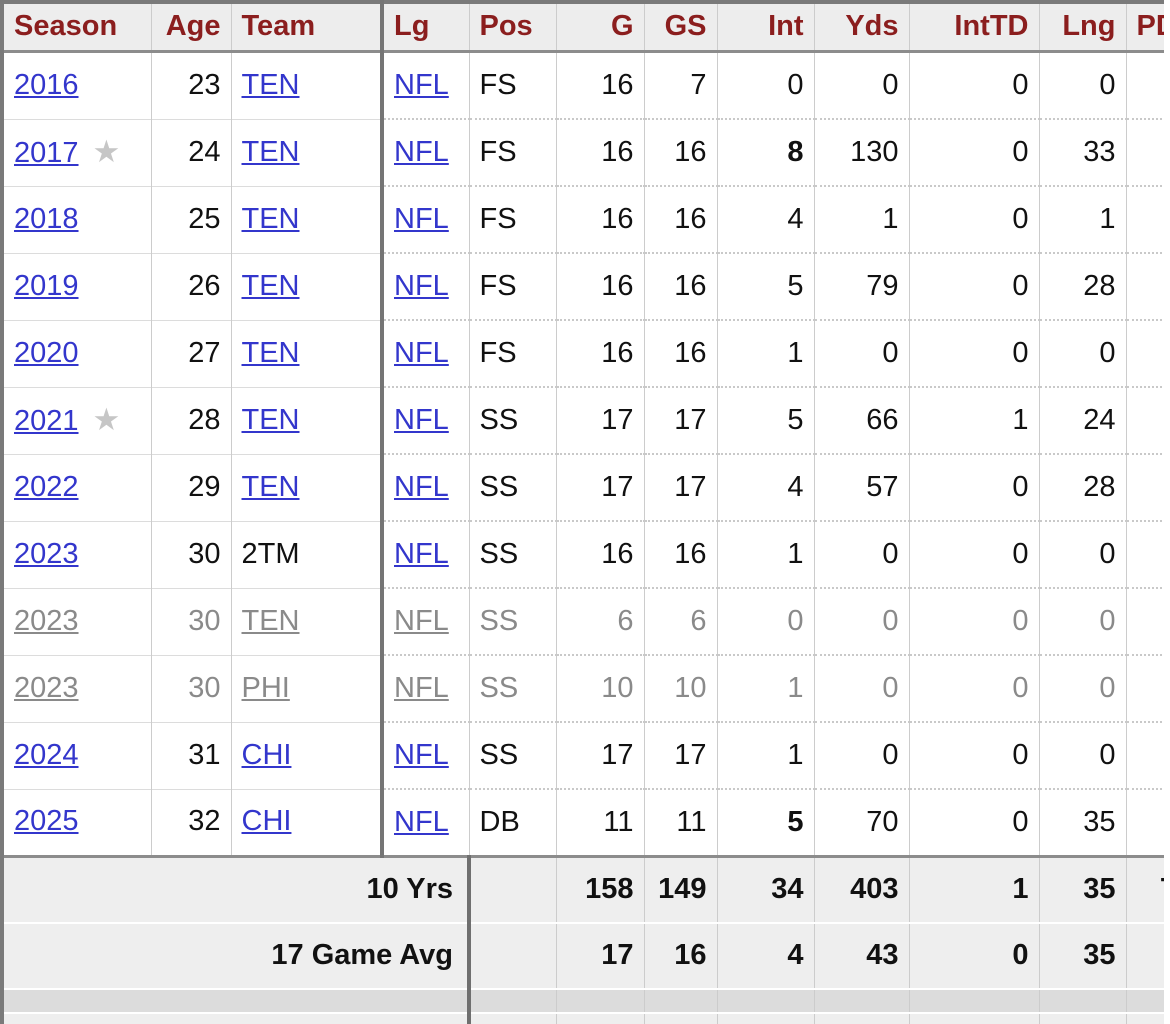  Describe the element at coordinates (795, 151) in the screenshot. I see `league-leader-value: 8` at that location.